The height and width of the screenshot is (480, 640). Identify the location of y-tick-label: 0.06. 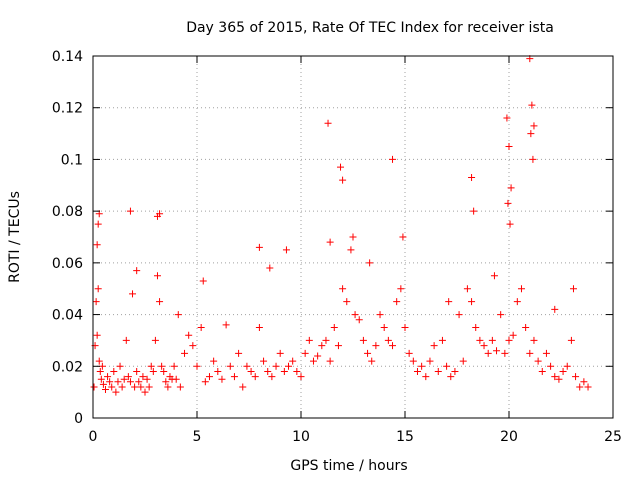
(67, 264).